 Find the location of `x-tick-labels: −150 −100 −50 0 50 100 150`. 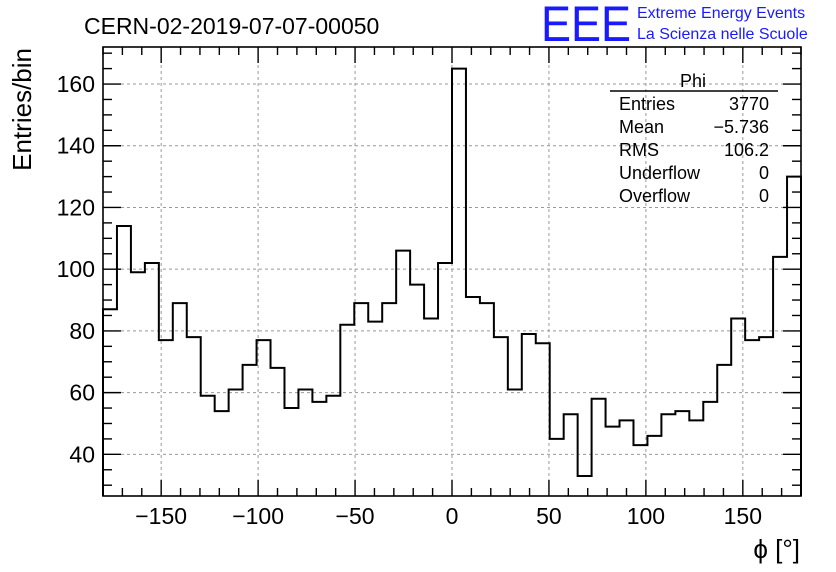

x-tick-labels: −150 −100 −50 0 50 100 150 is located at coordinates (448, 516).